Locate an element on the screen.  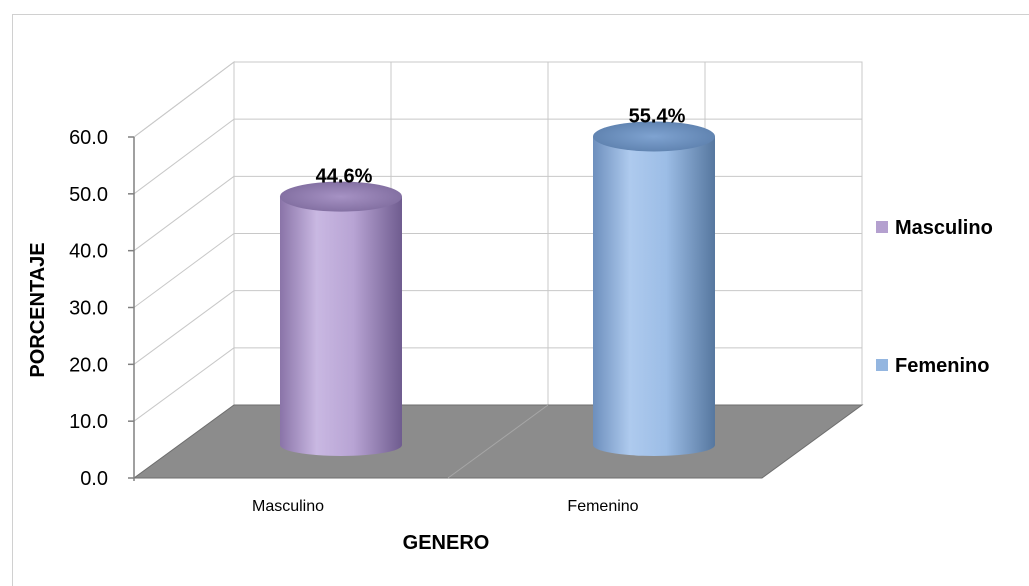
legend-label: Masculino is located at coordinates (944, 228).